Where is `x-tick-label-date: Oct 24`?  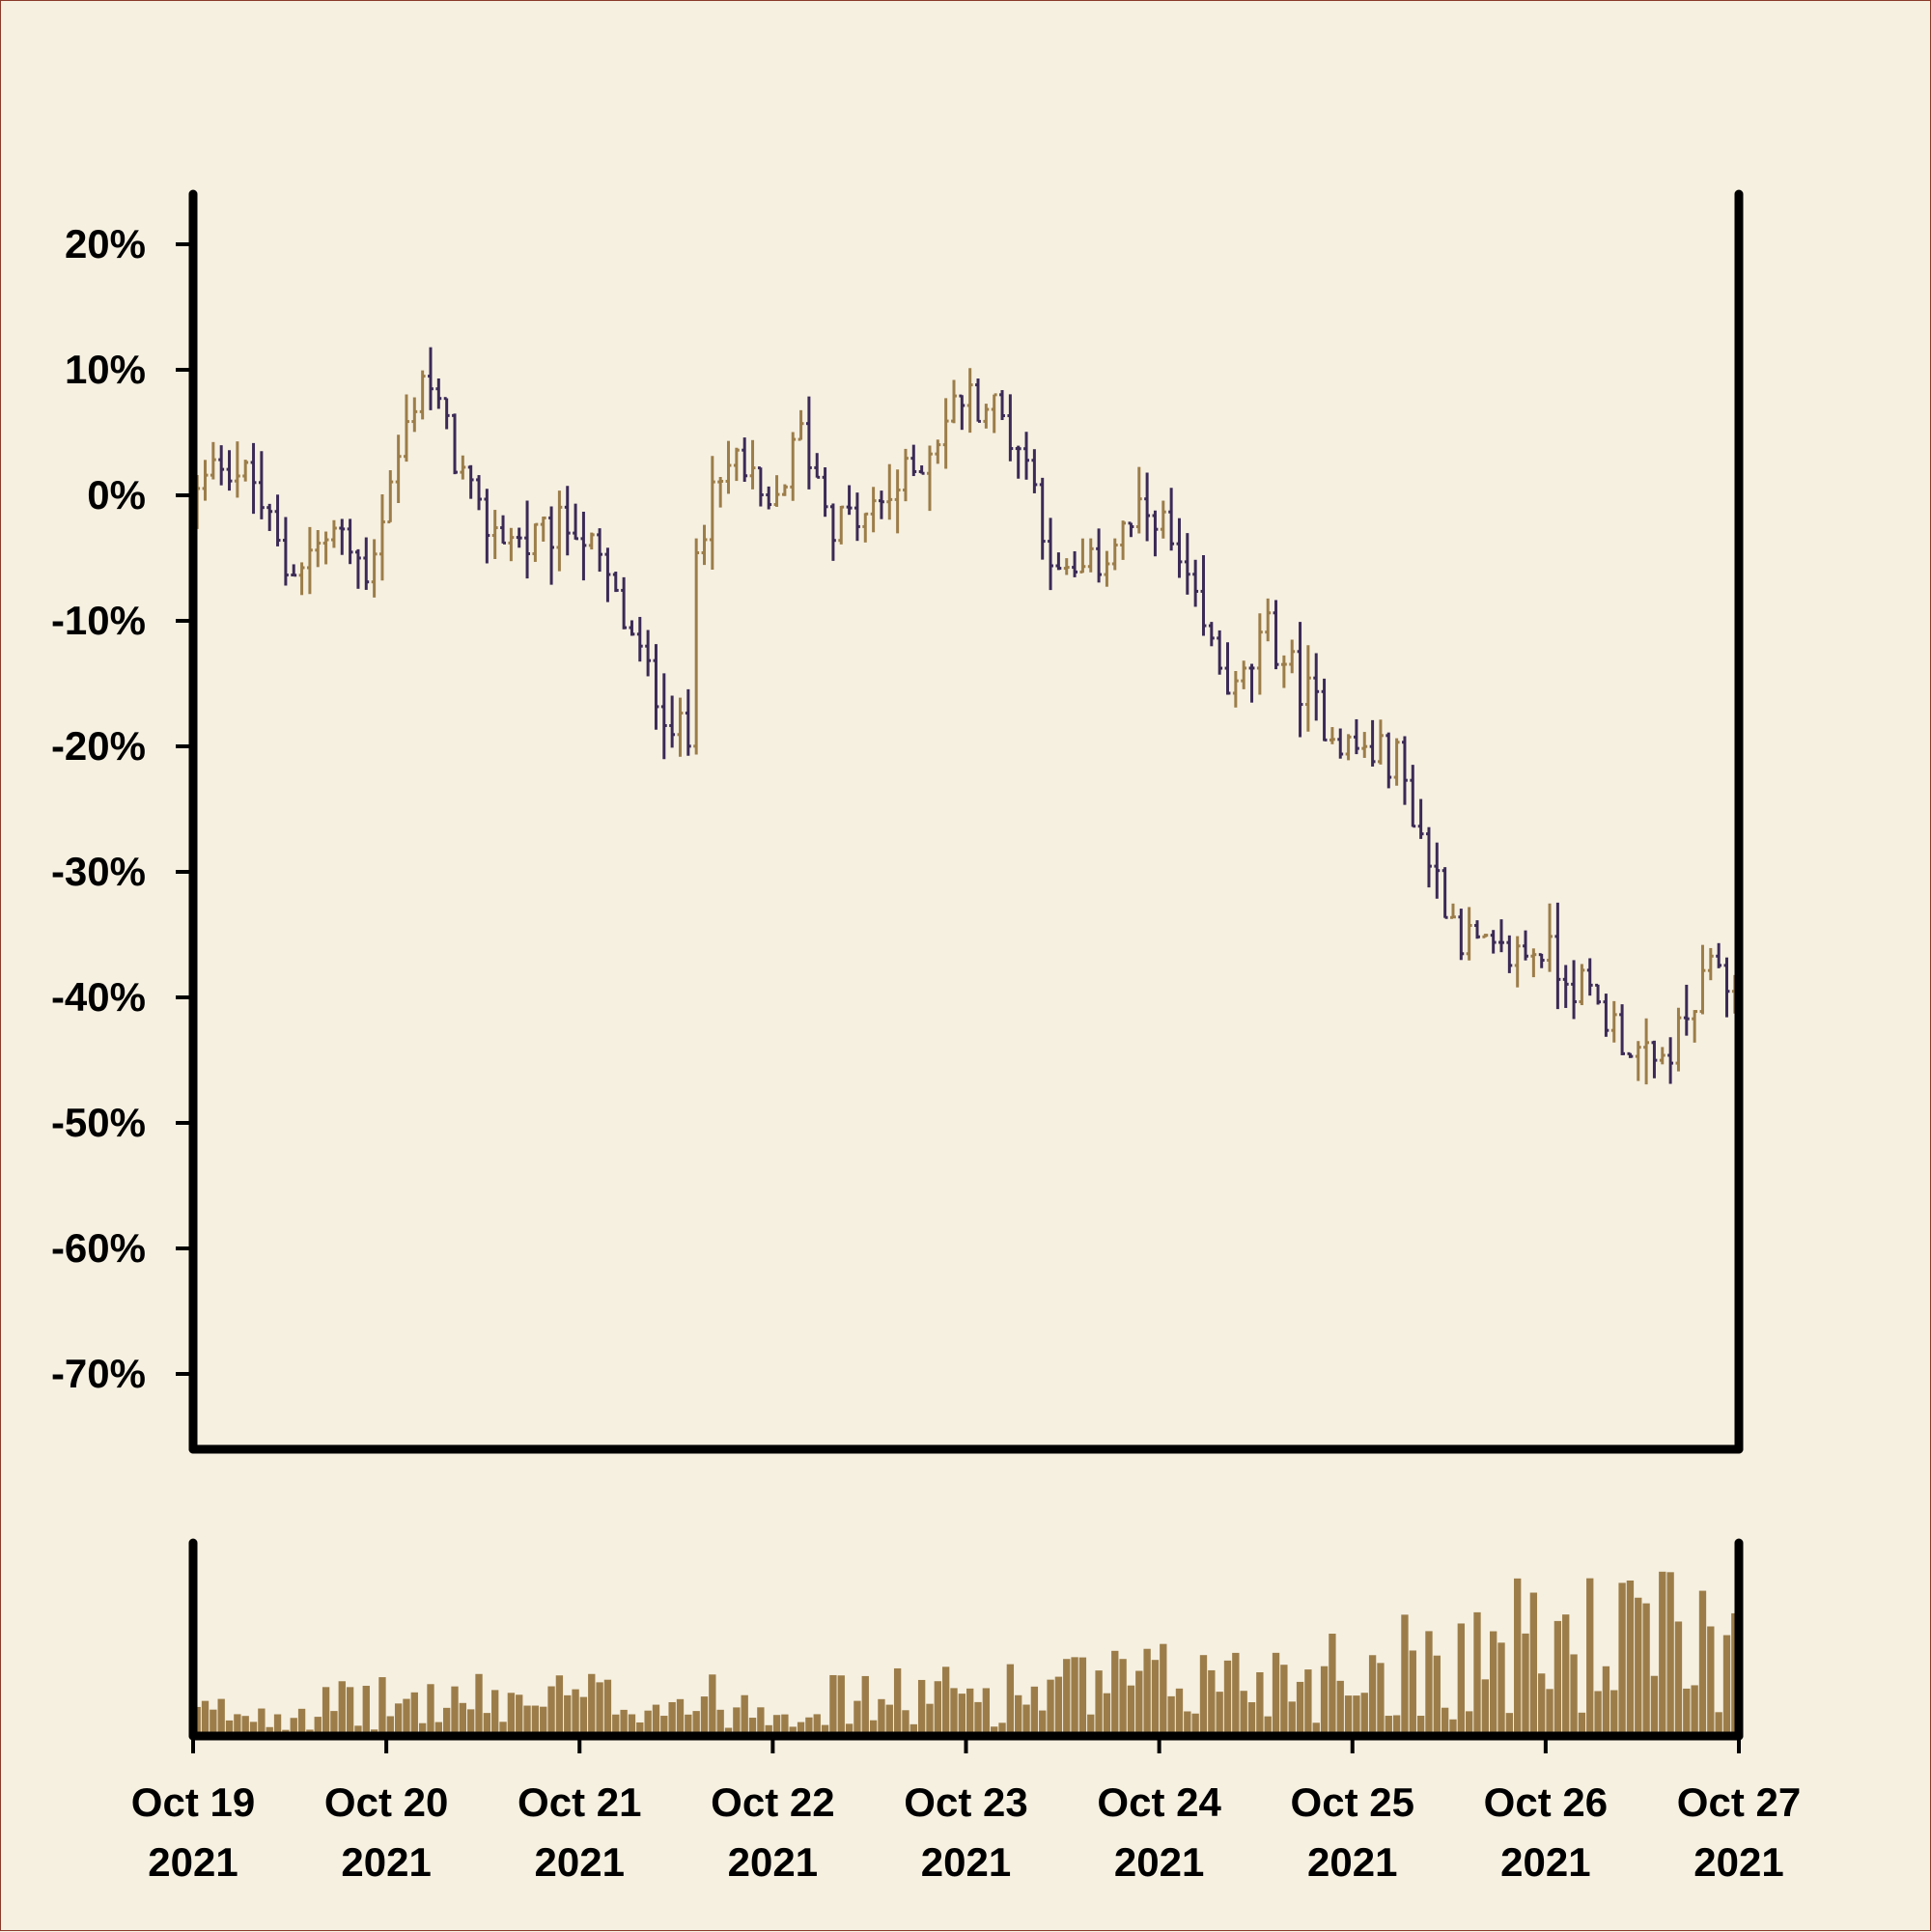 x-tick-label-date: Oct 24 is located at coordinates (1159, 1802).